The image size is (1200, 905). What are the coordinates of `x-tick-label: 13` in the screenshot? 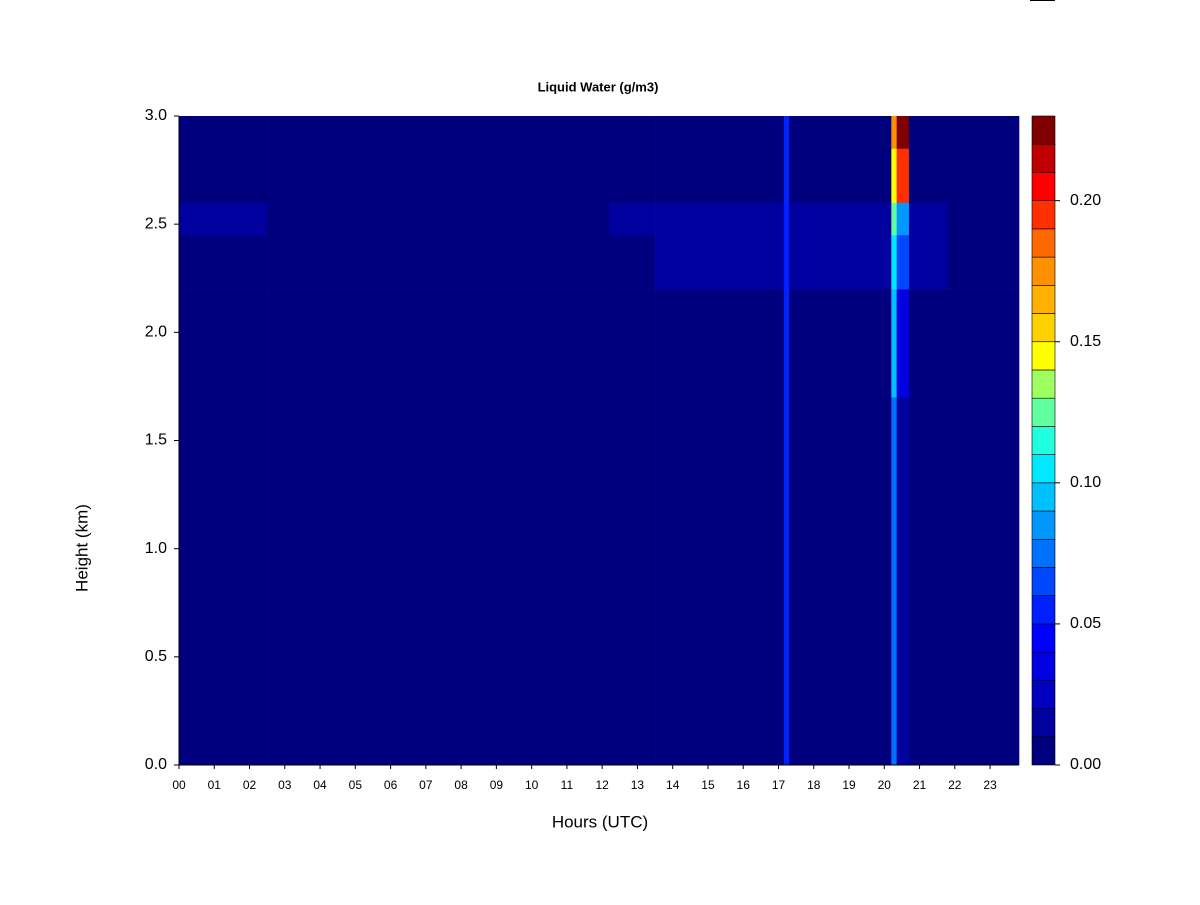 It's located at (638, 785).